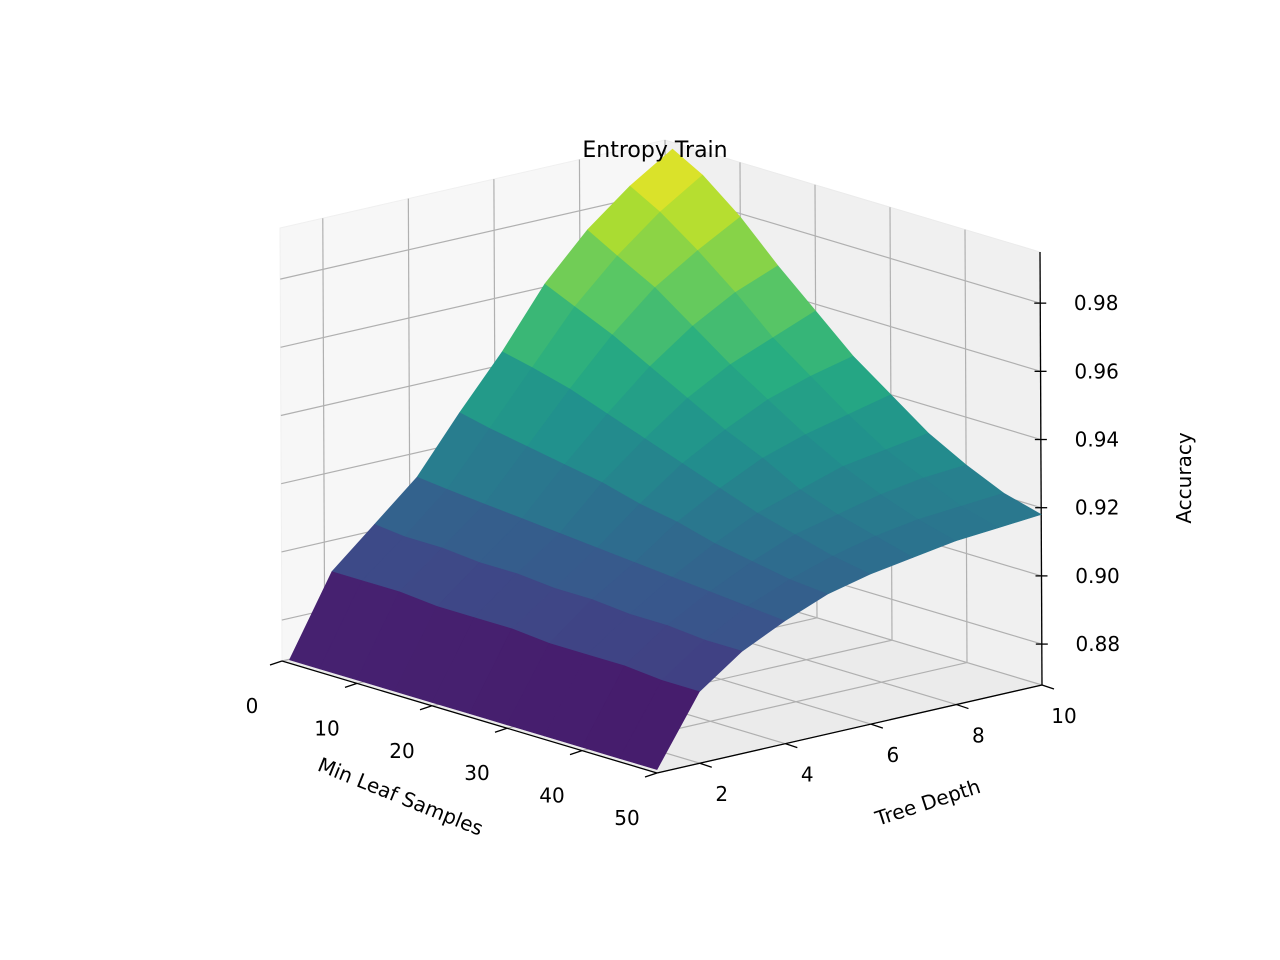 This screenshot has height=960, width=1280. Describe the element at coordinates (807, 775) in the screenshot. I see `y-tick-label: 4` at that location.